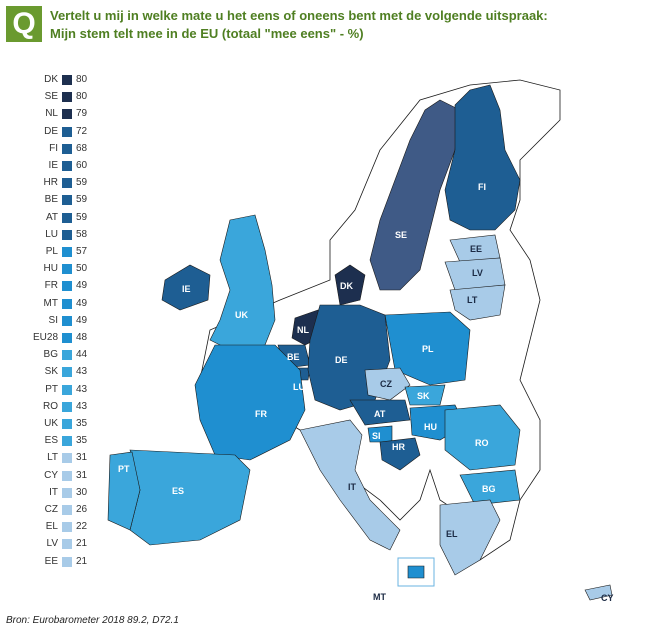  I want to click on legend-value: 80, so click(82, 97).